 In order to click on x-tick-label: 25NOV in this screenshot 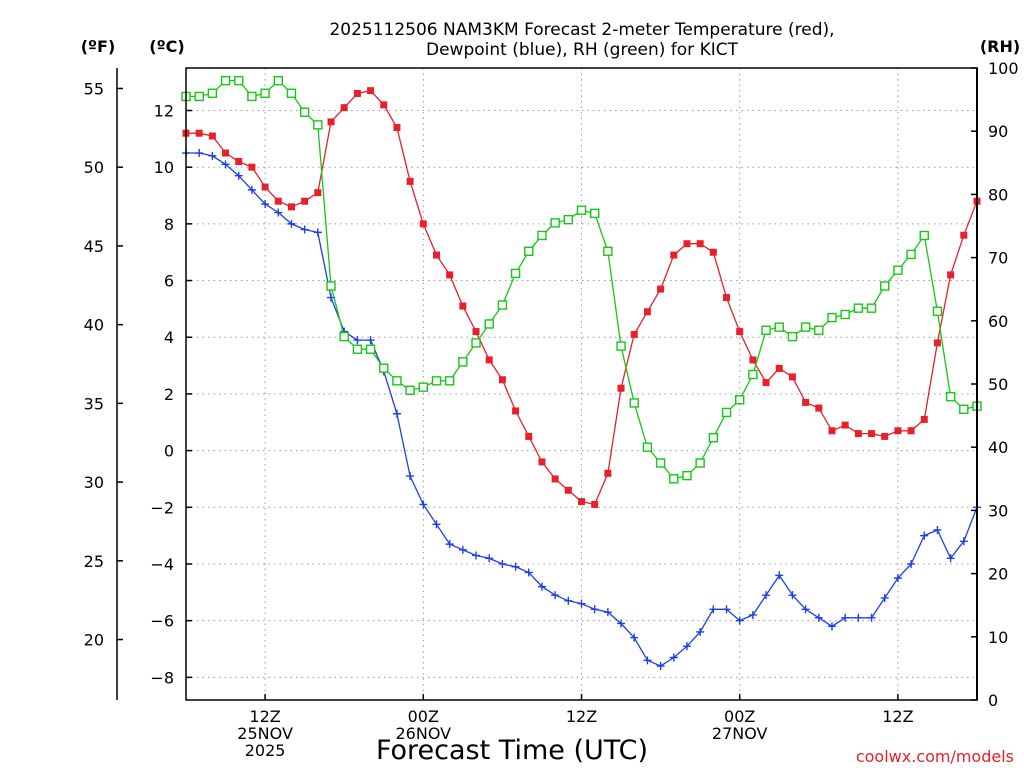, I will do `click(265, 733)`.